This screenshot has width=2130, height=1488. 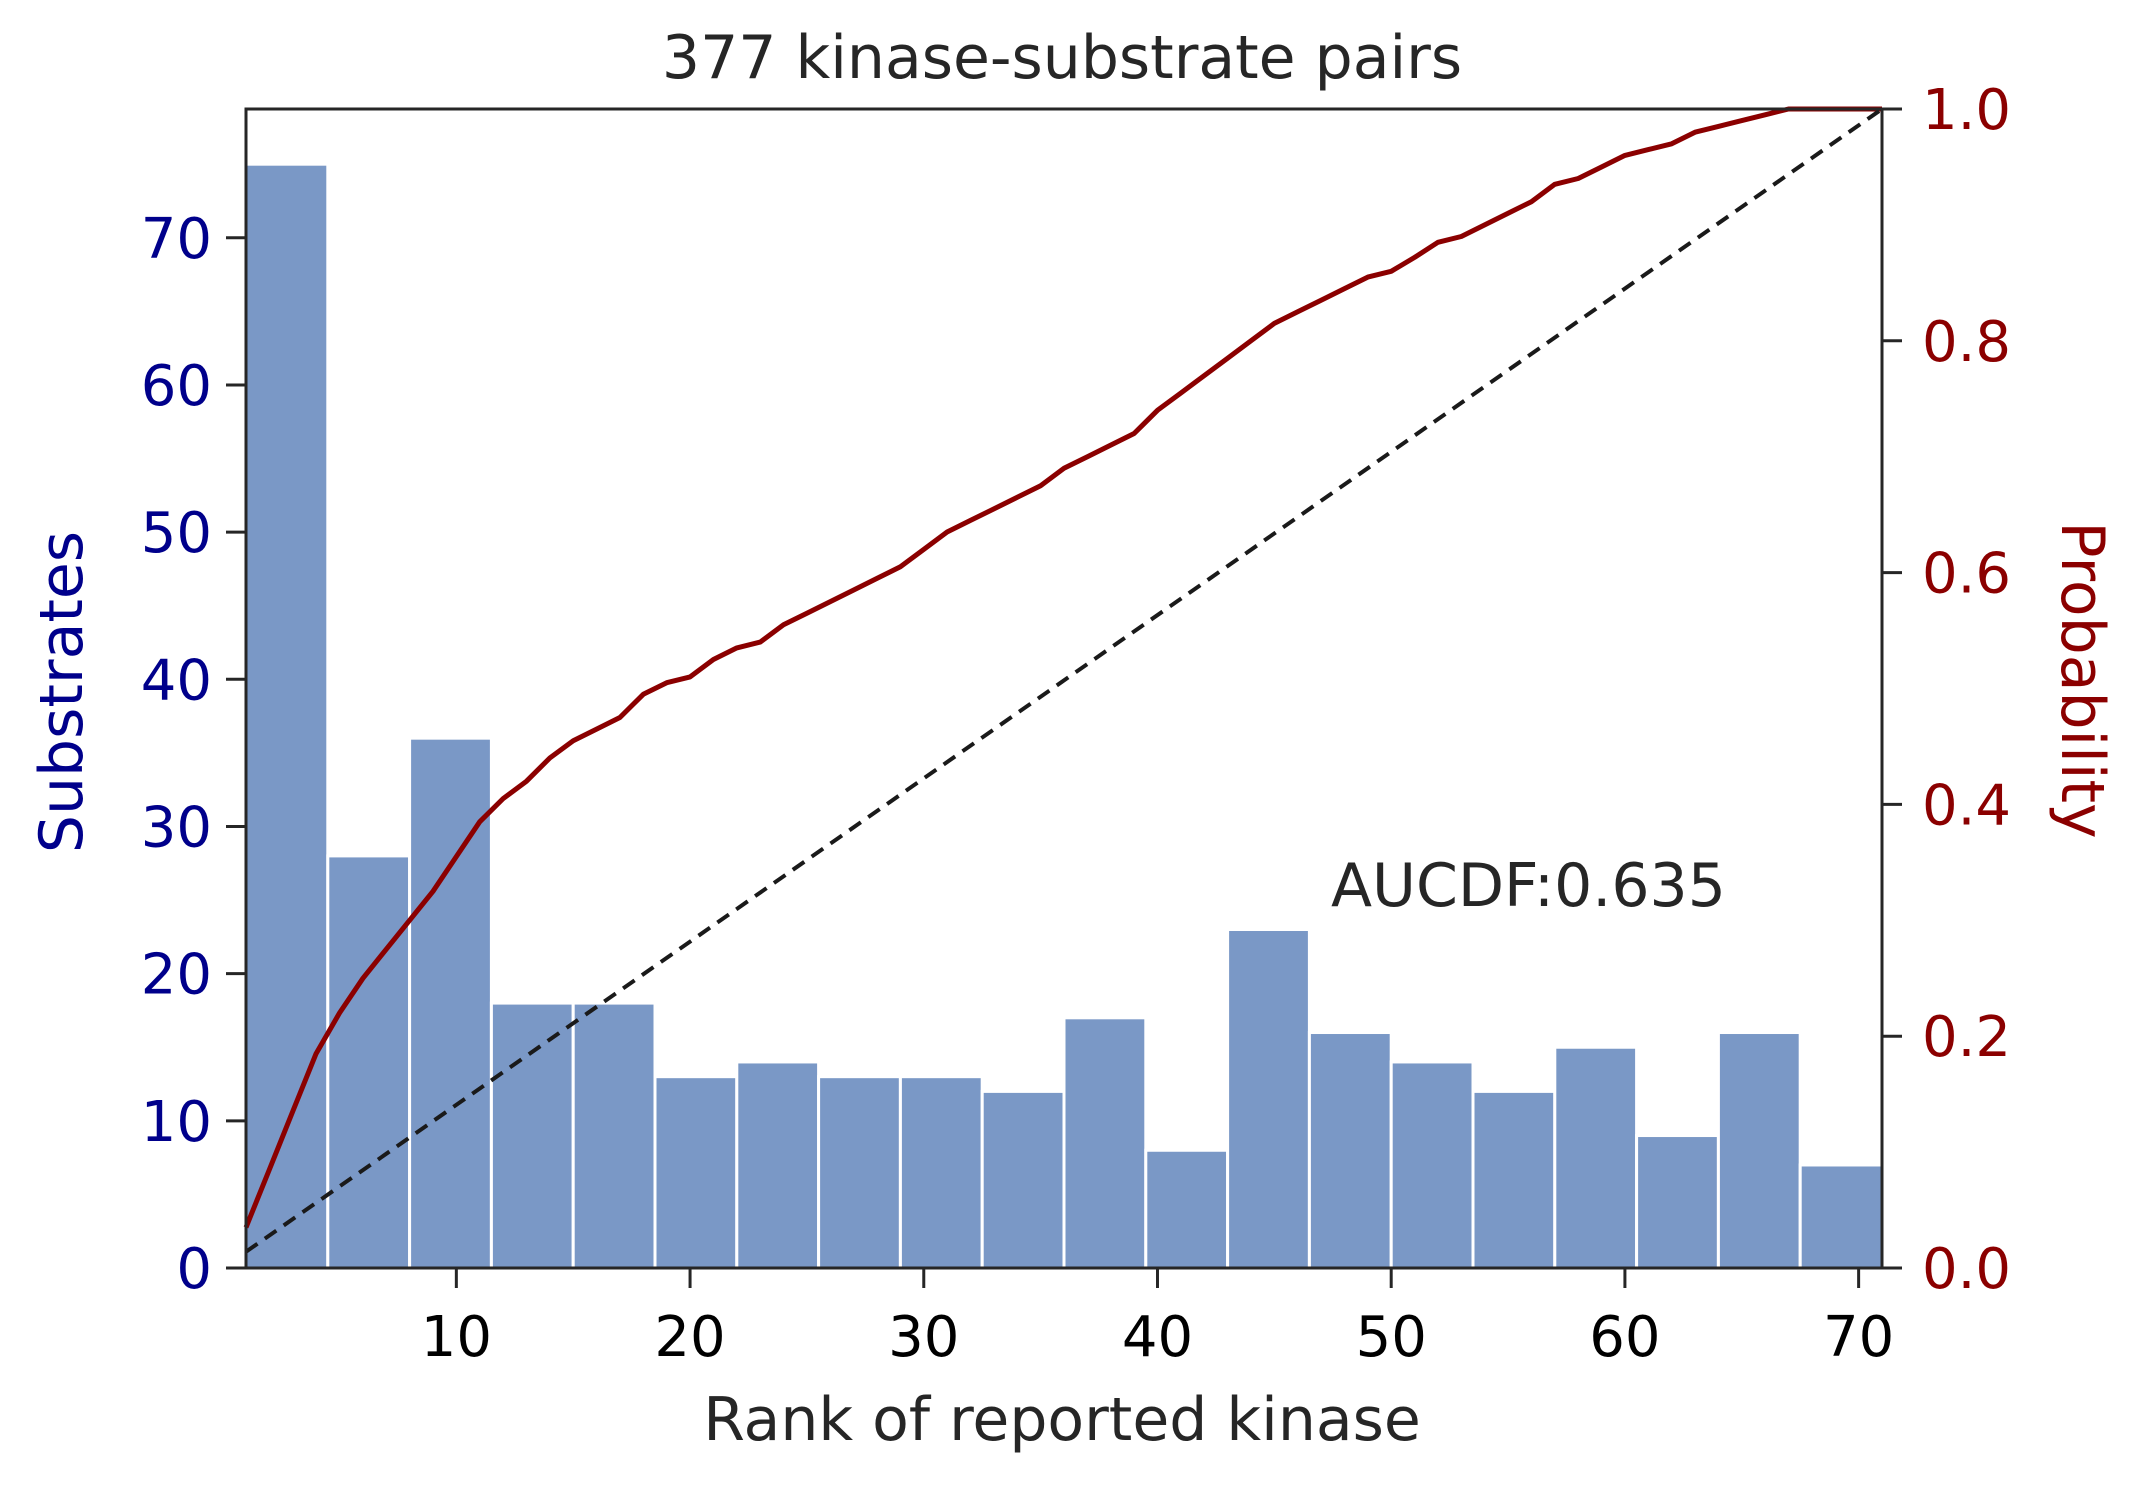 What do you see at coordinates (1966, 805) in the screenshot?
I see `y-right-tick-label: 0.4` at bounding box center [1966, 805].